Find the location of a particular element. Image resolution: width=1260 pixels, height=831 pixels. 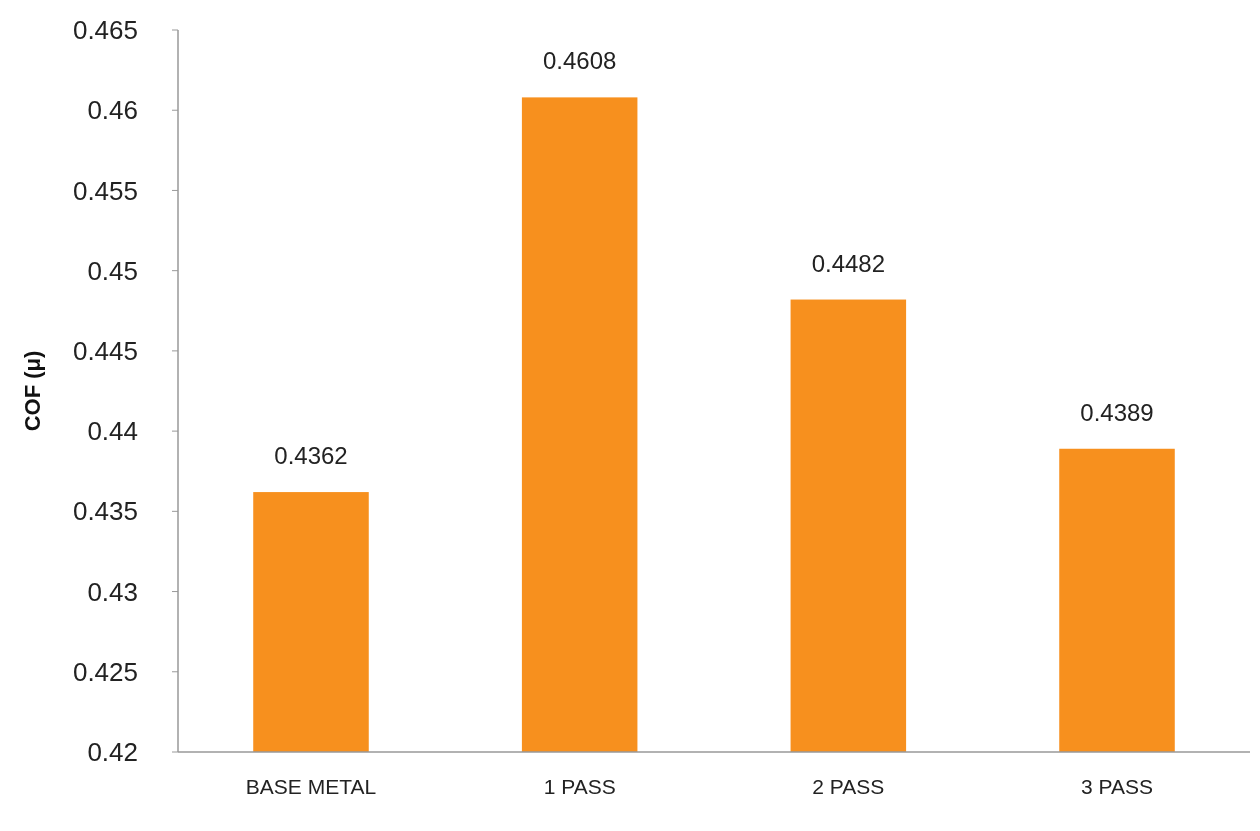

x-tick-label: 1 PASS is located at coordinates (579, 786).